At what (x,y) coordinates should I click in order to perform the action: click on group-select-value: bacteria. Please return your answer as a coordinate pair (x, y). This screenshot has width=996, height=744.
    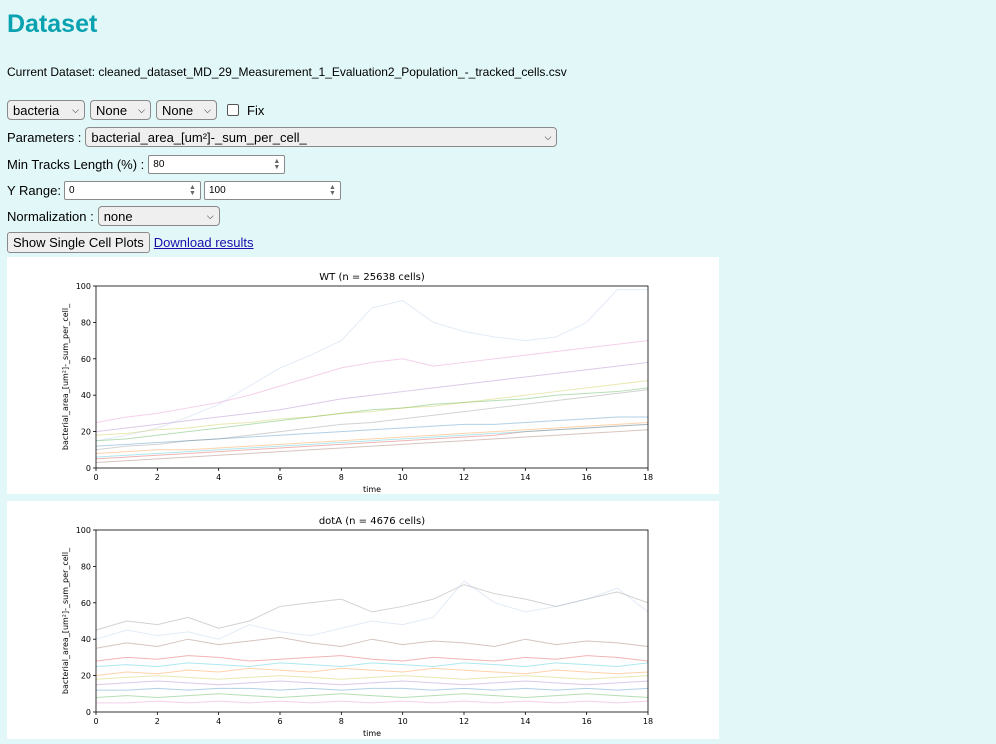
    Looking at the image, I should click on (36, 110).